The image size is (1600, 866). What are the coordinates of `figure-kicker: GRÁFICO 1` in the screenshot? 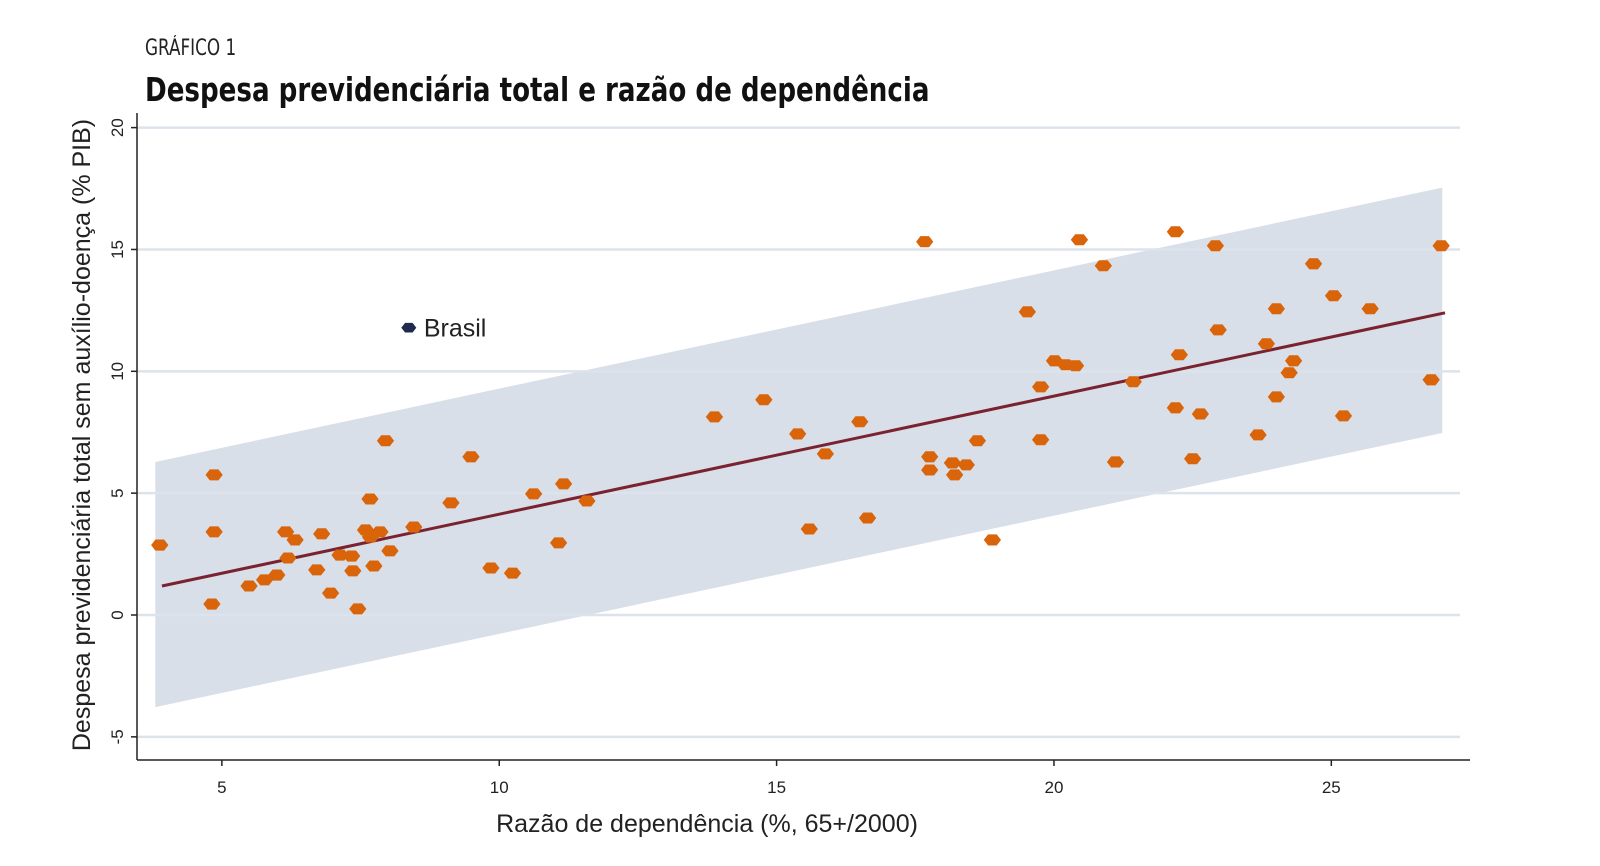 It's located at (191, 48).